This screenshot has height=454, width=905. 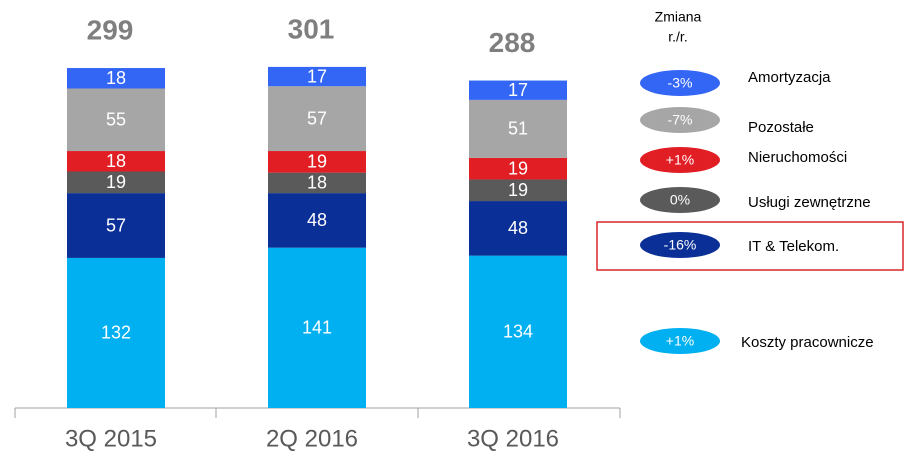 What do you see at coordinates (111, 438) in the screenshot?
I see `x-tick-label: 3Q 2015` at bounding box center [111, 438].